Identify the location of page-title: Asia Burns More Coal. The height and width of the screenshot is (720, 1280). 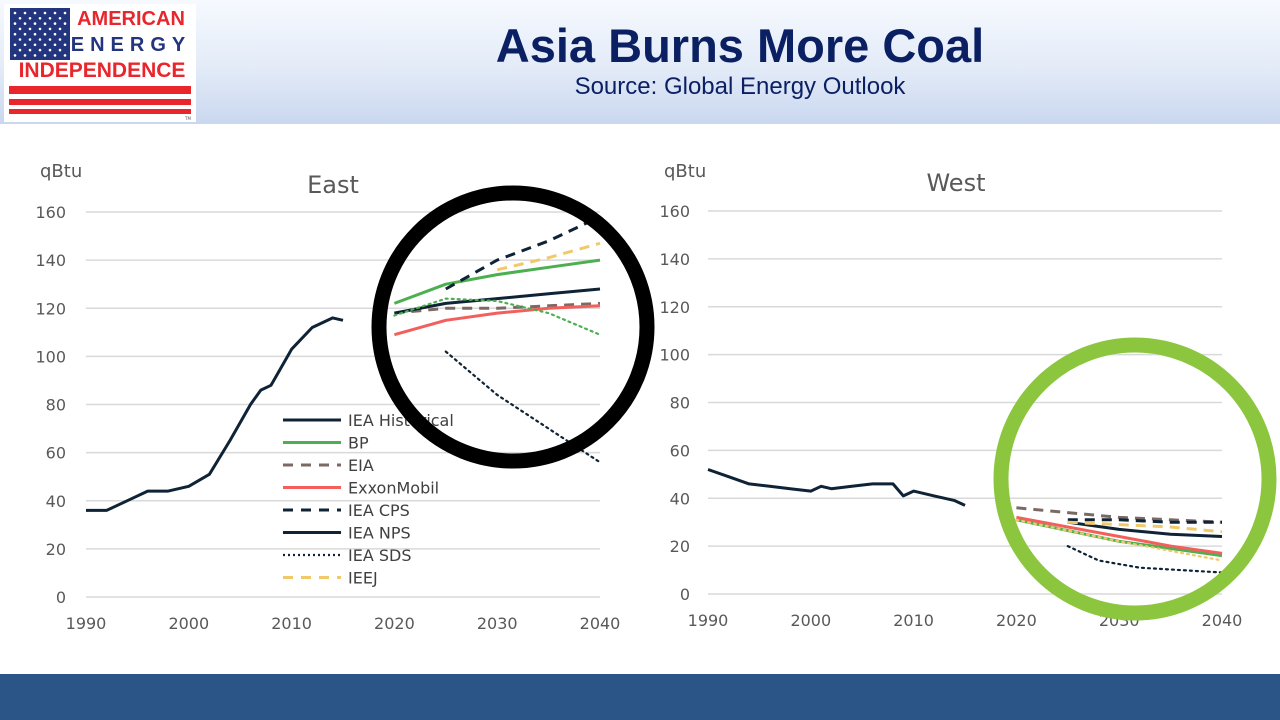
(740, 45).